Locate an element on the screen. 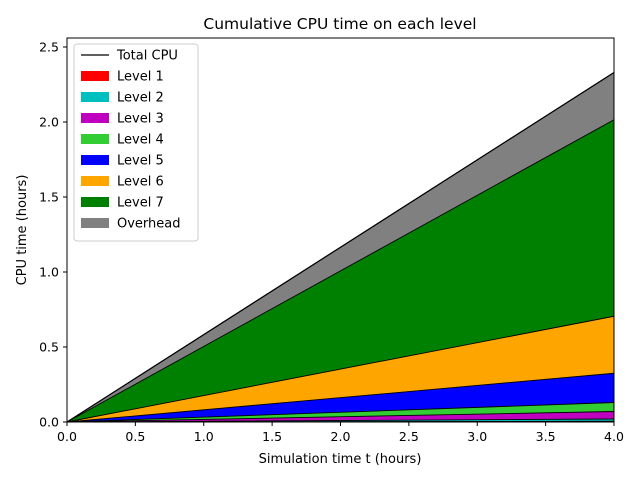  x-tick-label: 2.5 is located at coordinates (409, 436).